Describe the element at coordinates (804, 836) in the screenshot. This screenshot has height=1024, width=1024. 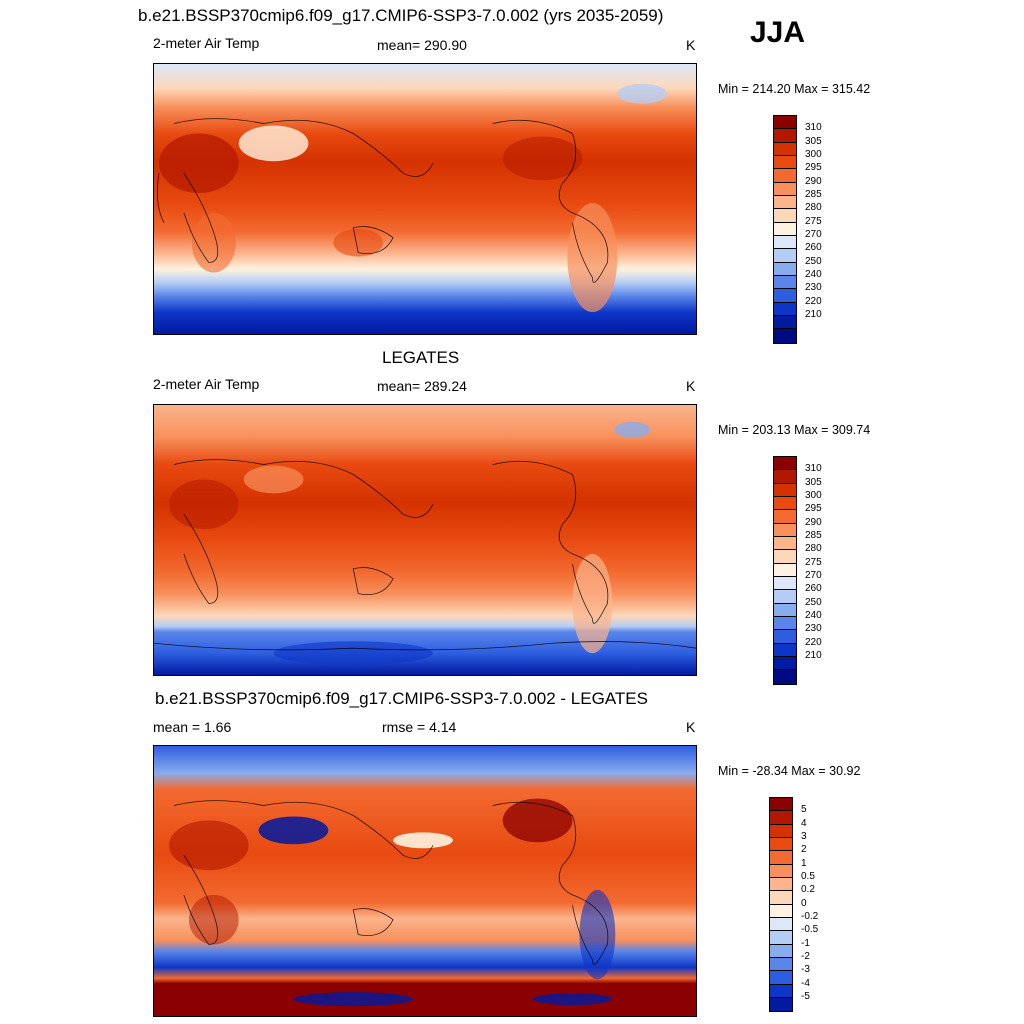
I see `colorbar-label: 3` at that location.